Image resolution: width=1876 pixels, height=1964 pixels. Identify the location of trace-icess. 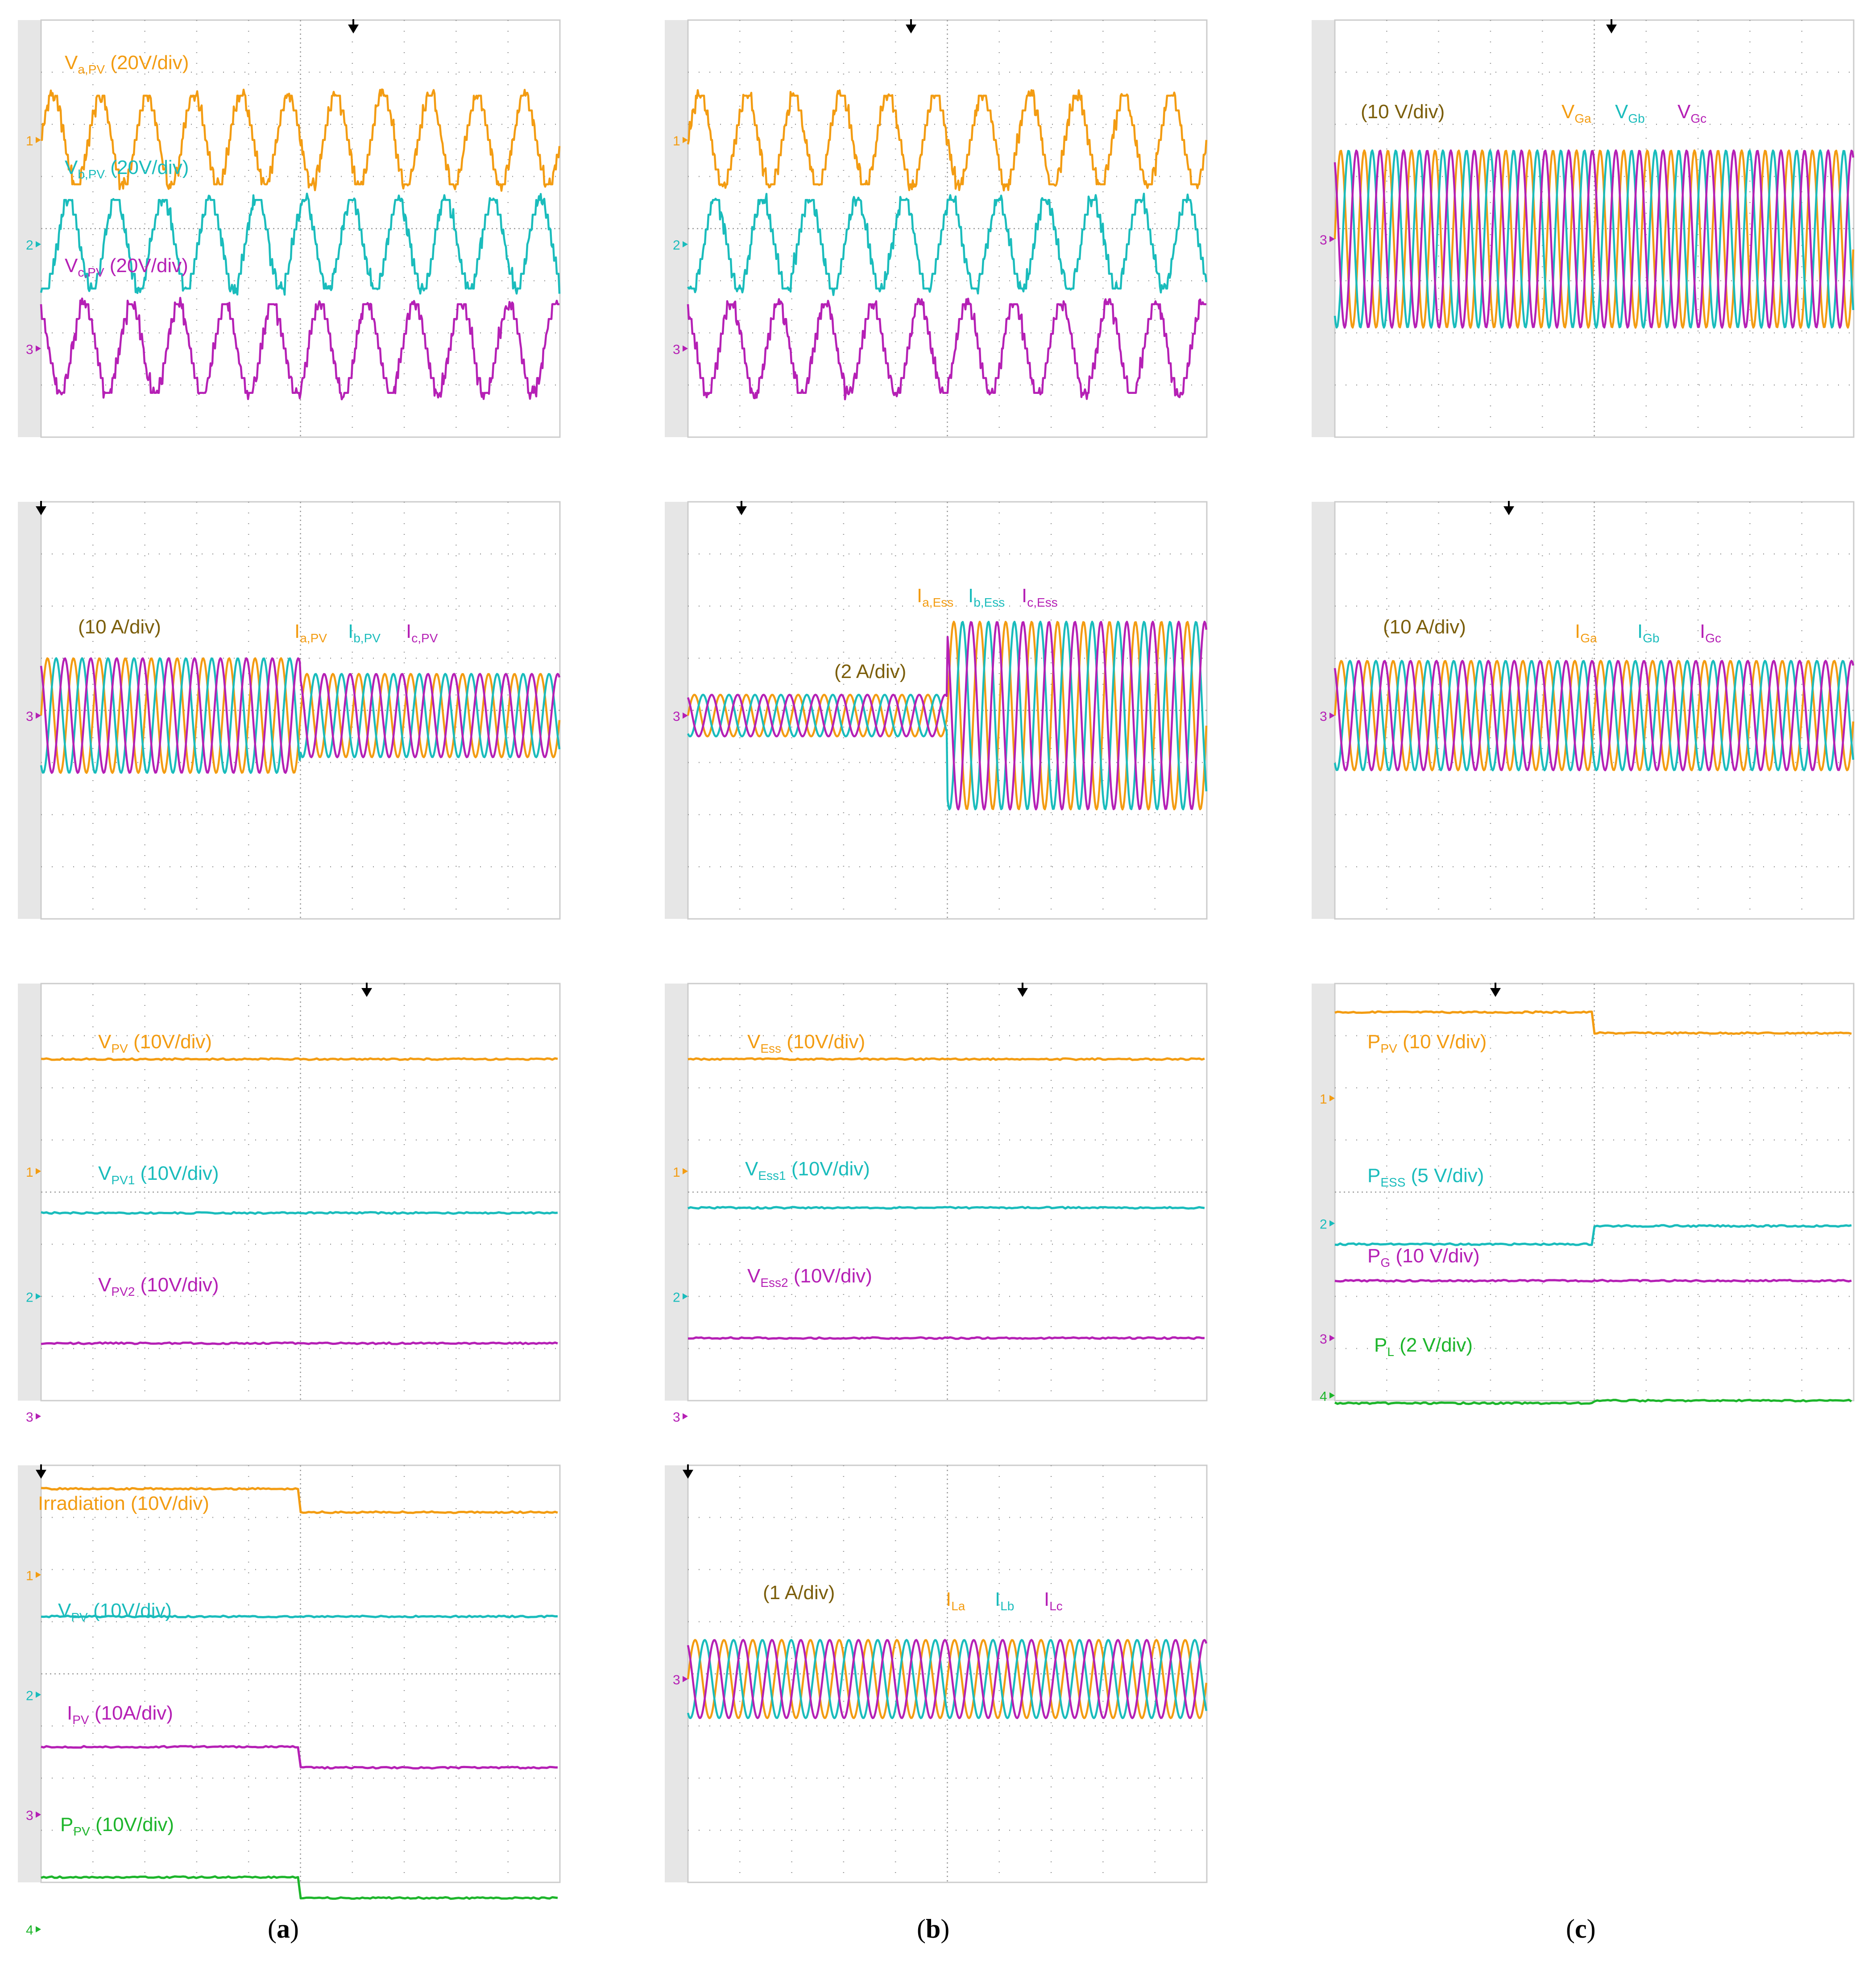
(947, 715).